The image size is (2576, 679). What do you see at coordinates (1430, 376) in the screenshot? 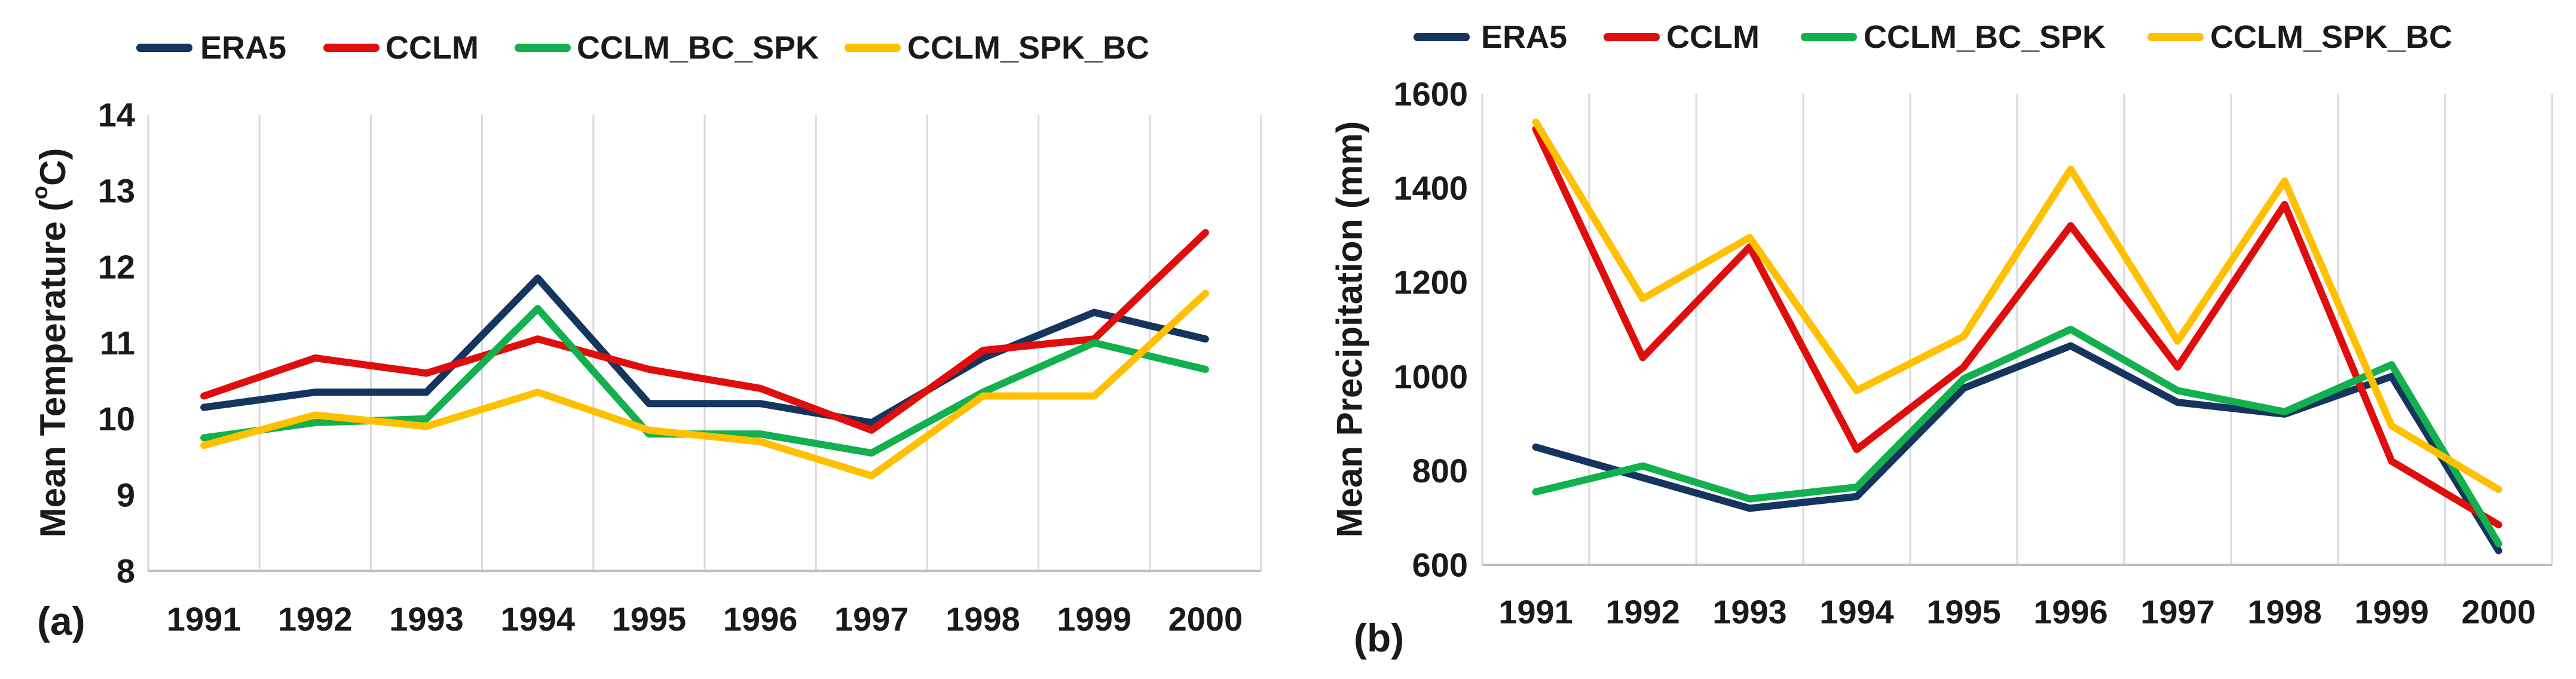
I see `y-tick-label: 1000` at bounding box center [1430, 376].